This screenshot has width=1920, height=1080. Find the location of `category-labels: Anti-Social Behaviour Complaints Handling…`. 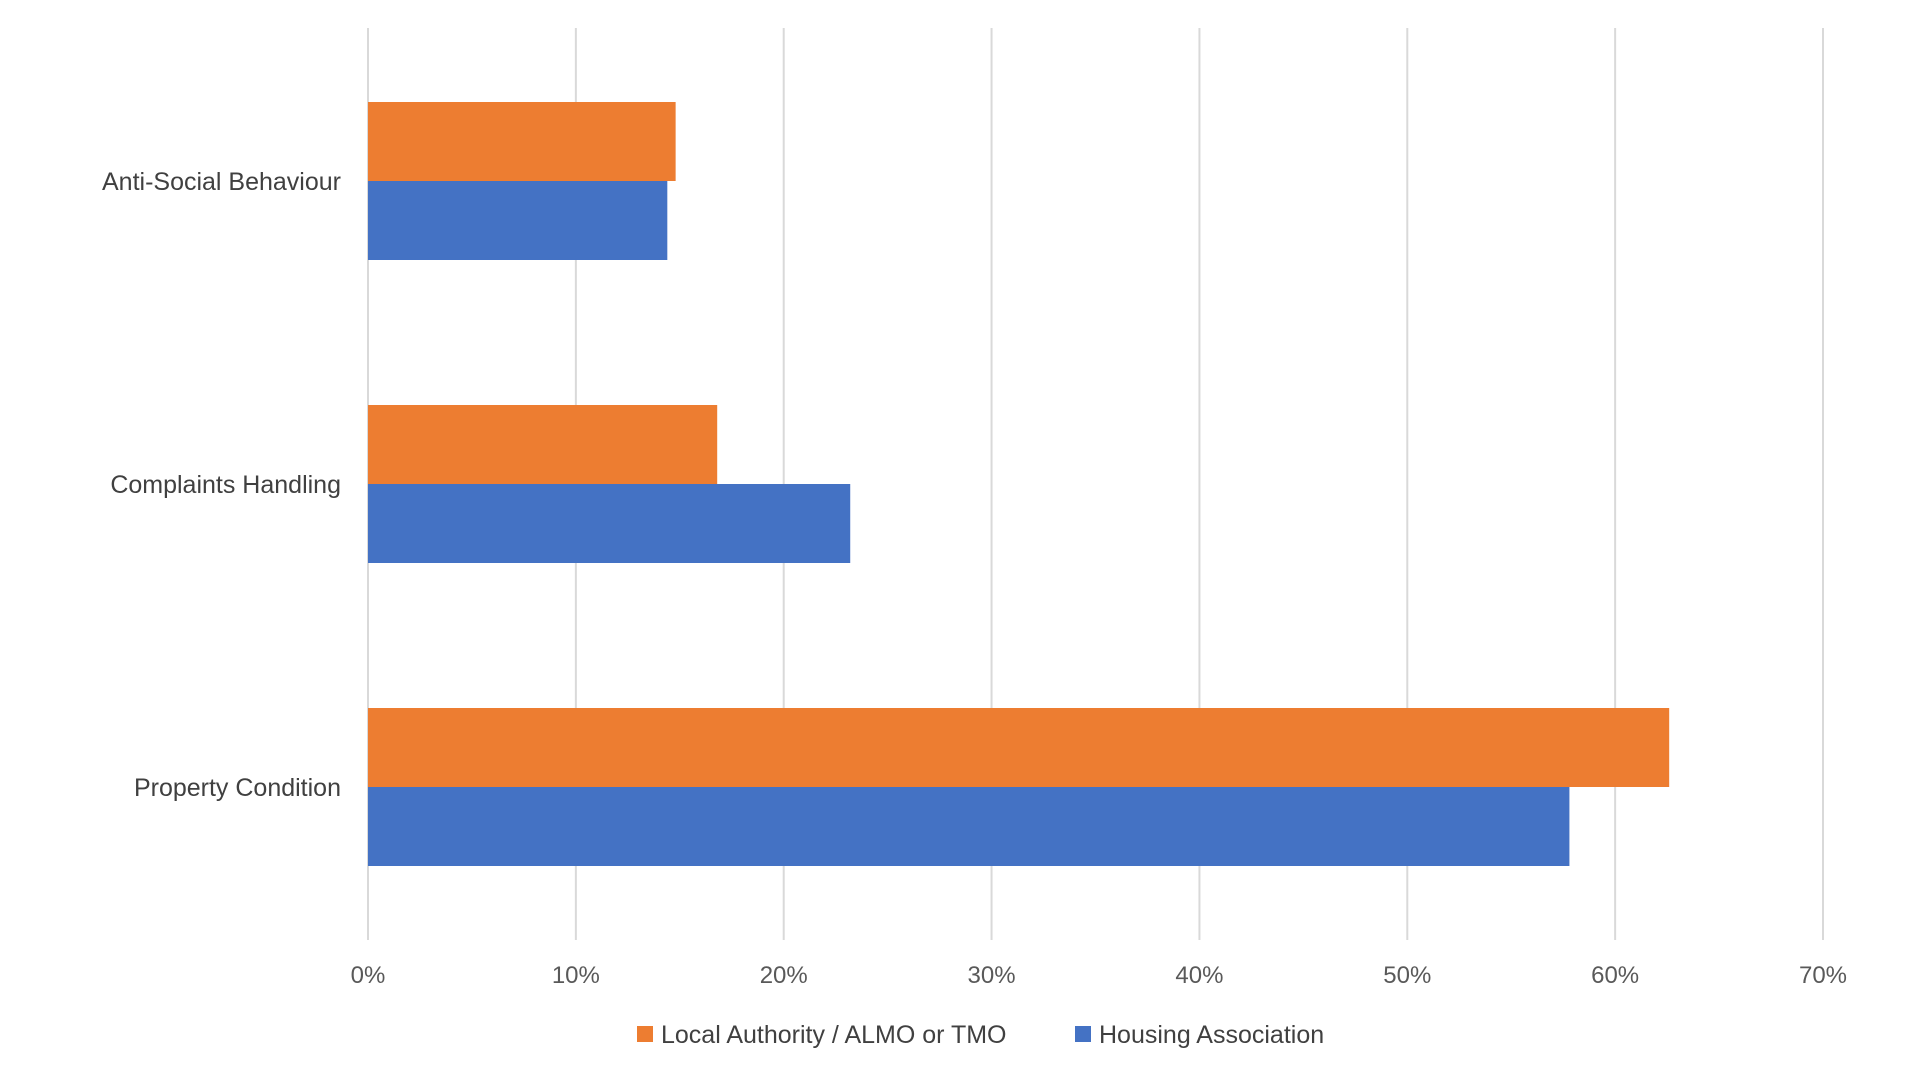

category-labels: Anti-Social Behaviour Complaints Handling… is located at coordinates (221, 485).